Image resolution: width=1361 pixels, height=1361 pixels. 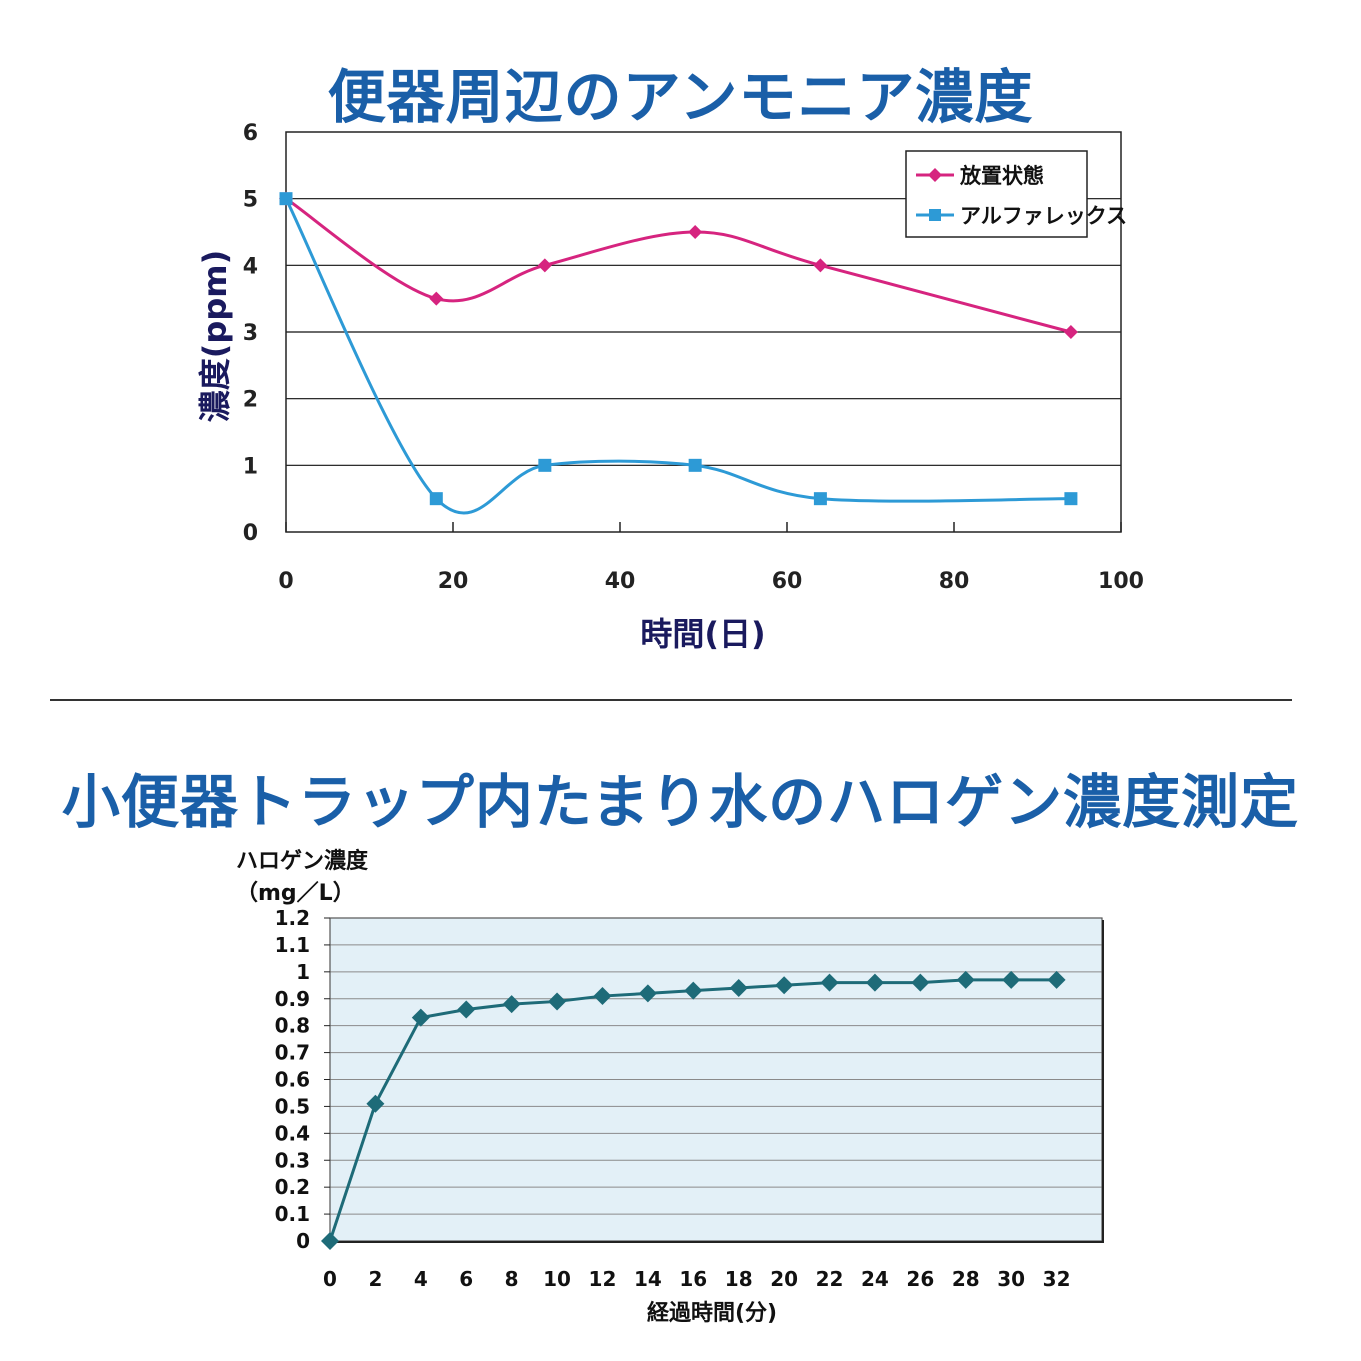 I want to click on x-tick-label: 100, so click(x=1121, y=581).